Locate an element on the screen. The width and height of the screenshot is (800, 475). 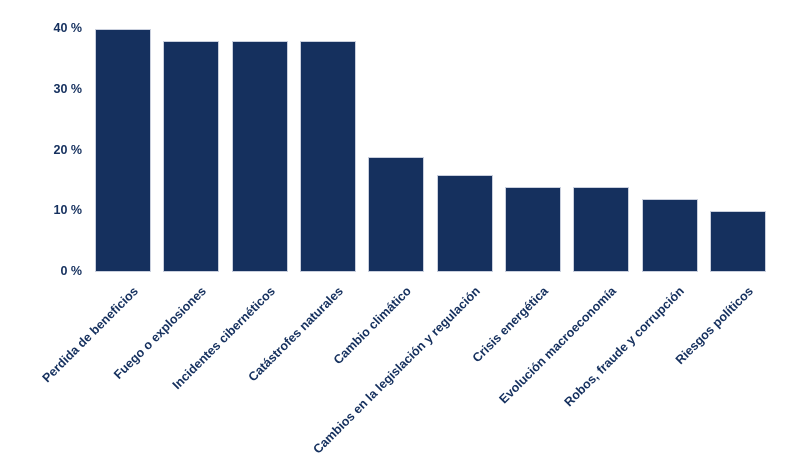
x-axis-label: Catástrofes naturales is located at coordinates (295, 334).